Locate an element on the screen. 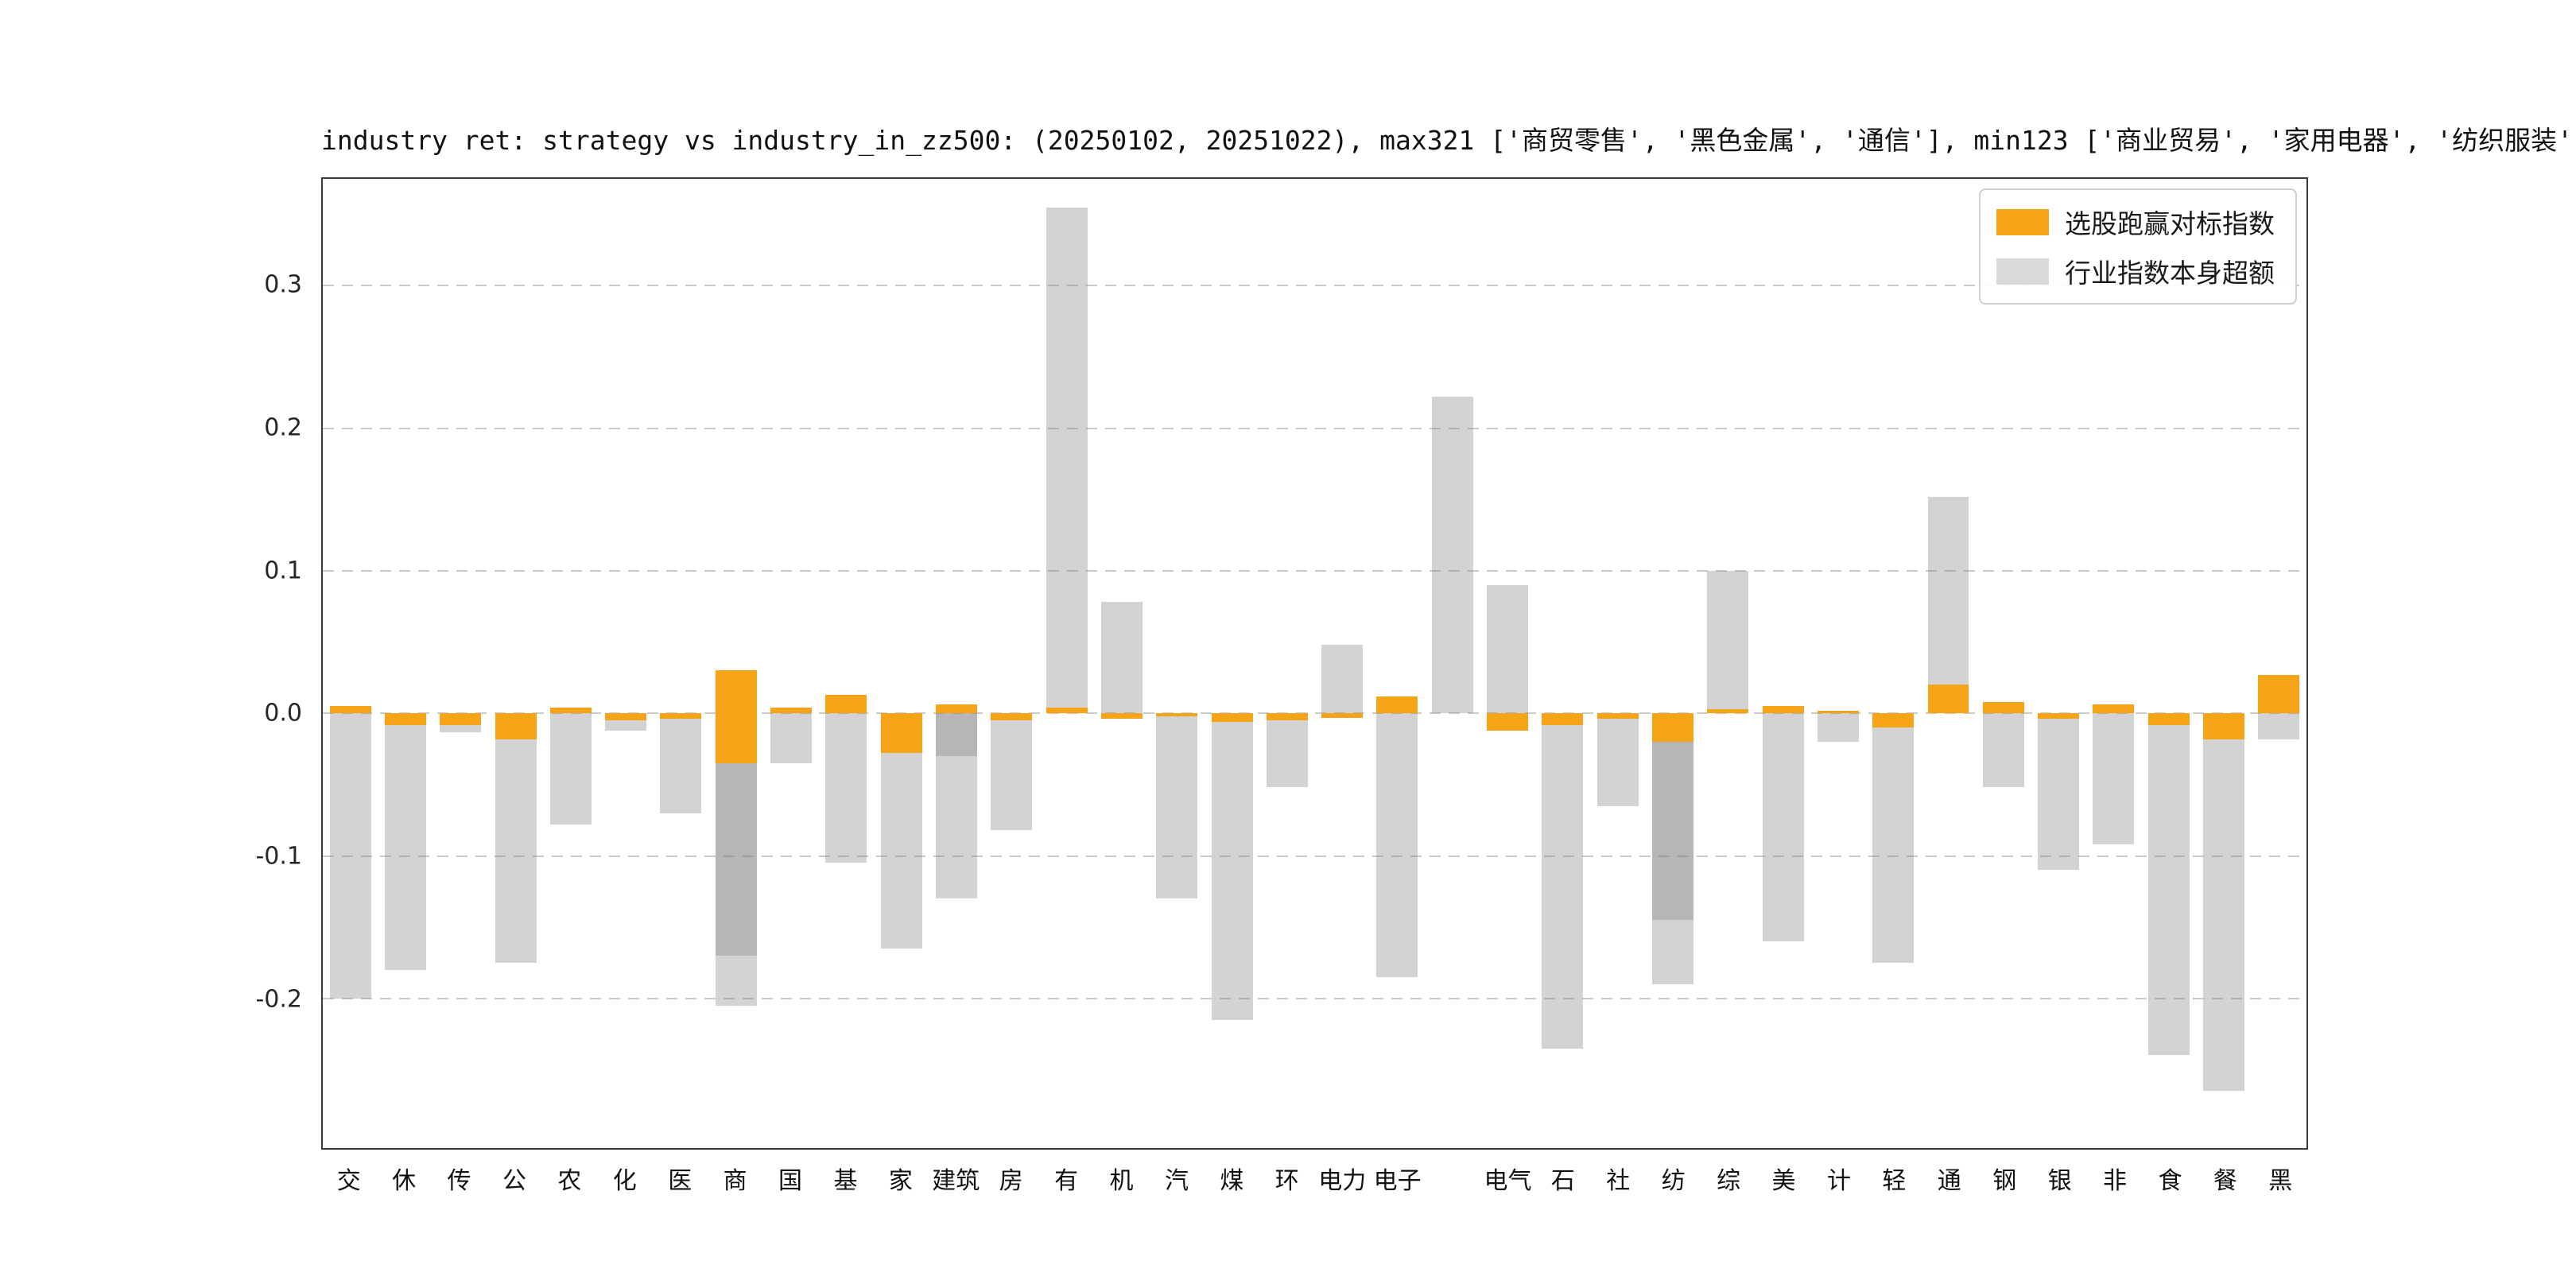 The height and width of the screenshot is (1288, 2576). legend-item-industry: 行业指数本身超额 is located at coordinates (2135, 271).